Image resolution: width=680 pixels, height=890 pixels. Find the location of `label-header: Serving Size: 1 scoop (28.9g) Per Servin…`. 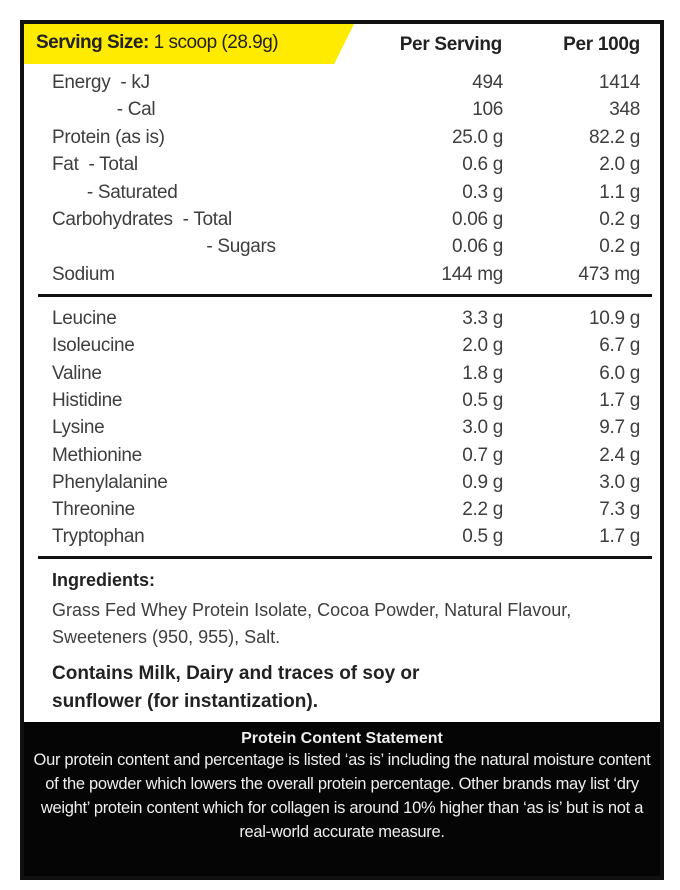

label-header: Serving Size: 1 scoop (28.9g) Per Servin… is located at coordinates (342, 44).